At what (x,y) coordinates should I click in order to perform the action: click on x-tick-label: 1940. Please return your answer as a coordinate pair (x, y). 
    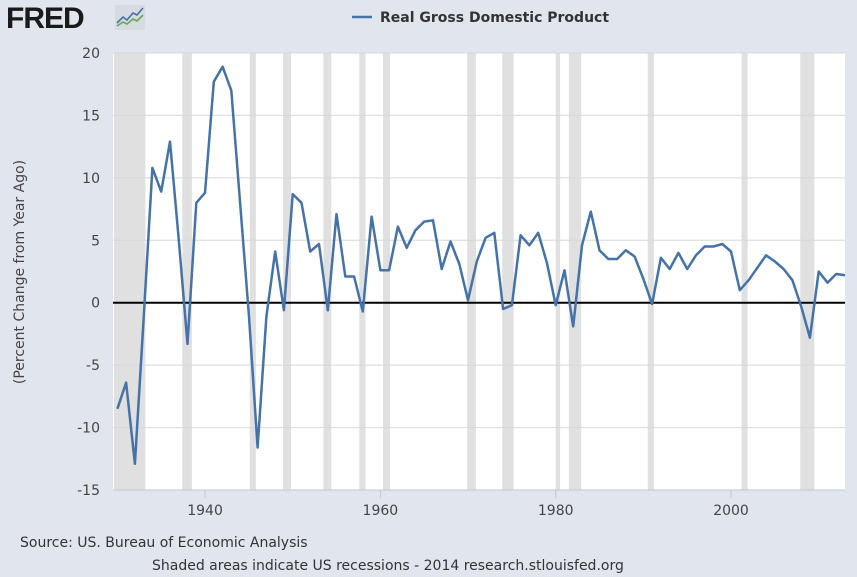
    Looking at the image, I should click on (205, 511).